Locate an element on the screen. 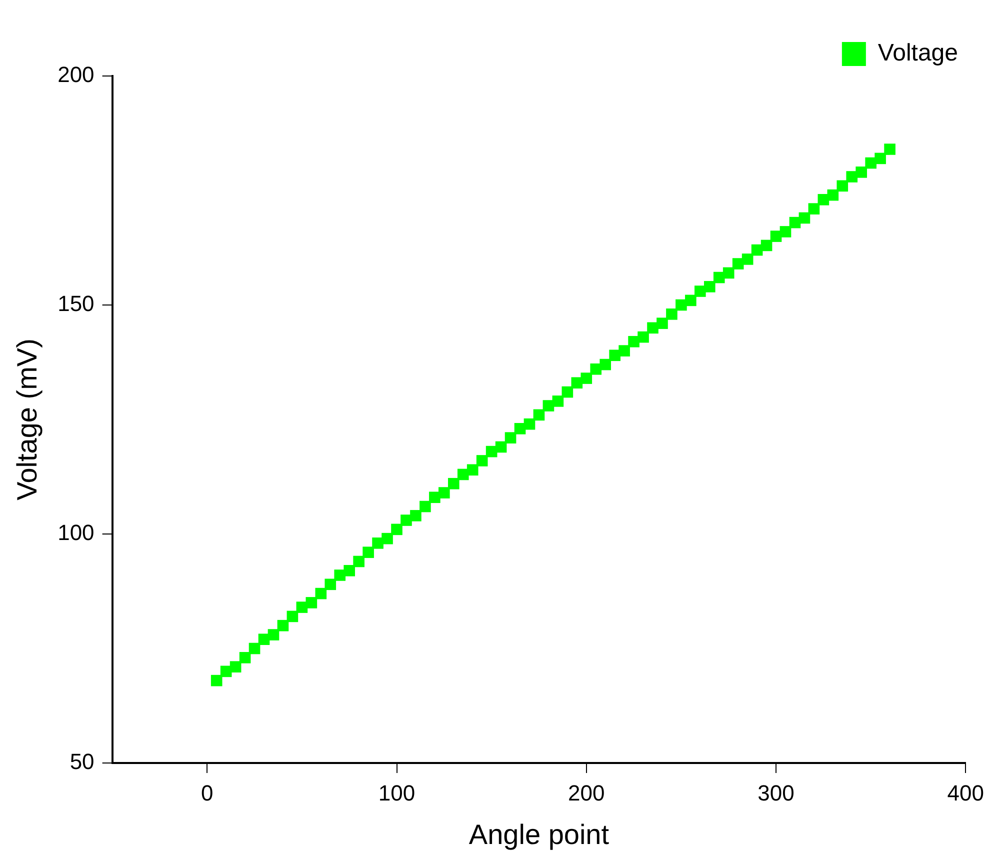 The image size is (1000, 865). x-tick-label: 400 is located at coordinates (965, 793).